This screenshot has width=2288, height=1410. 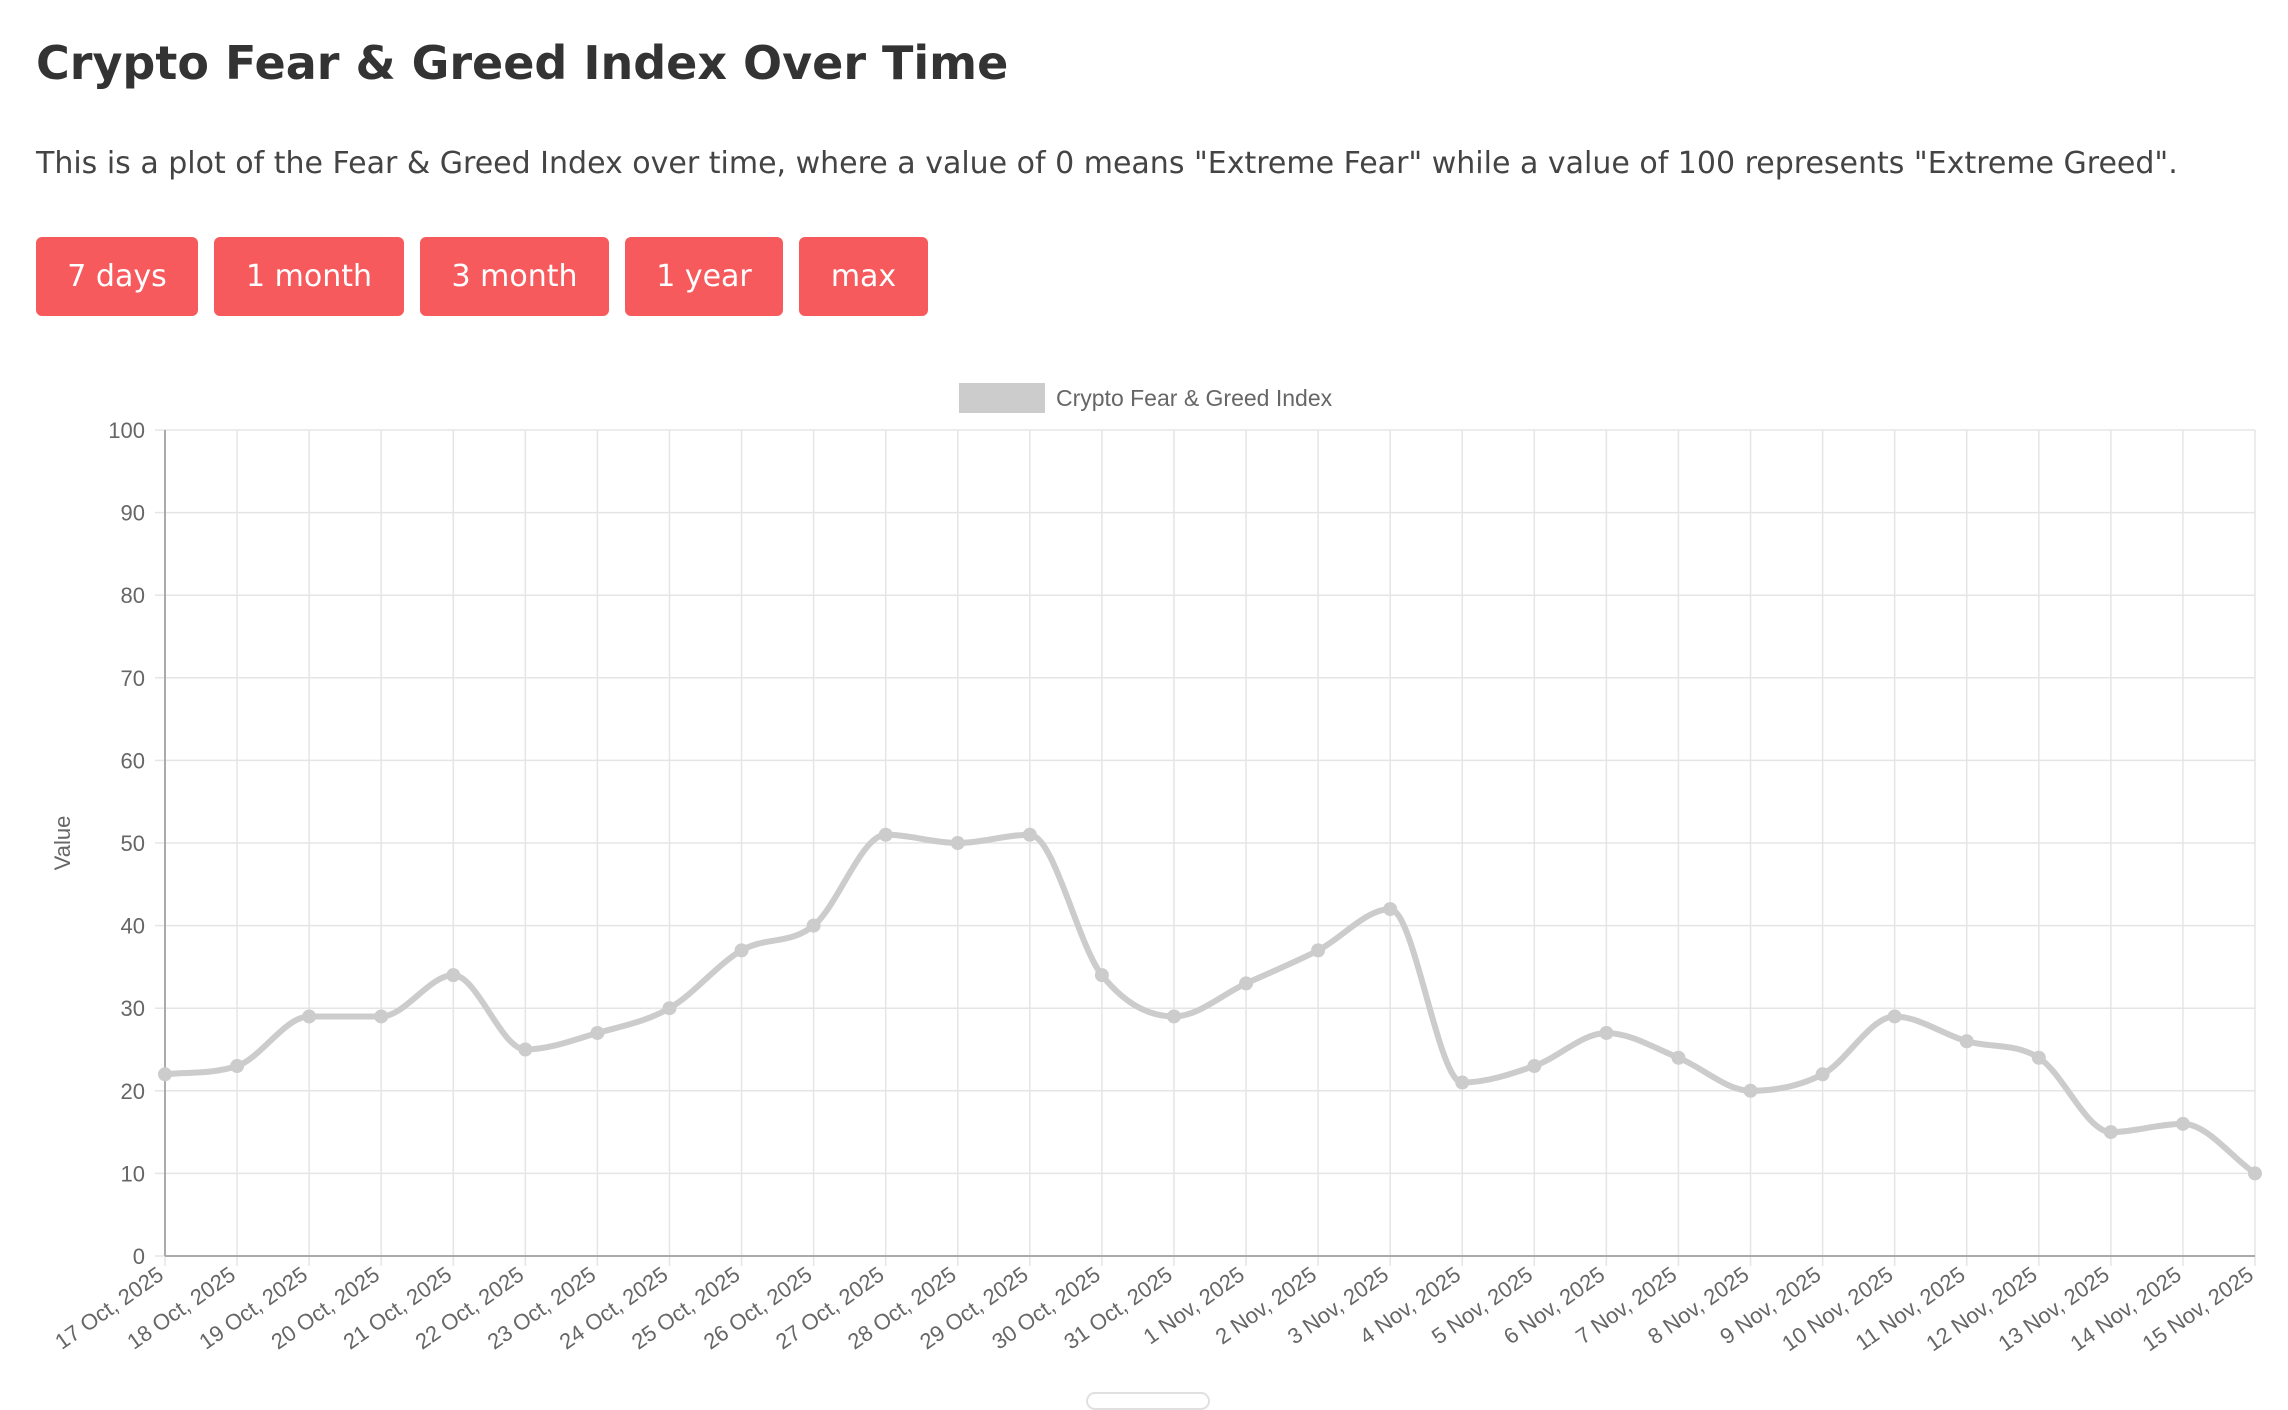 I want to click on chart-legend: Crypto Fear & Greed Index, so click(x=1146, y=398).